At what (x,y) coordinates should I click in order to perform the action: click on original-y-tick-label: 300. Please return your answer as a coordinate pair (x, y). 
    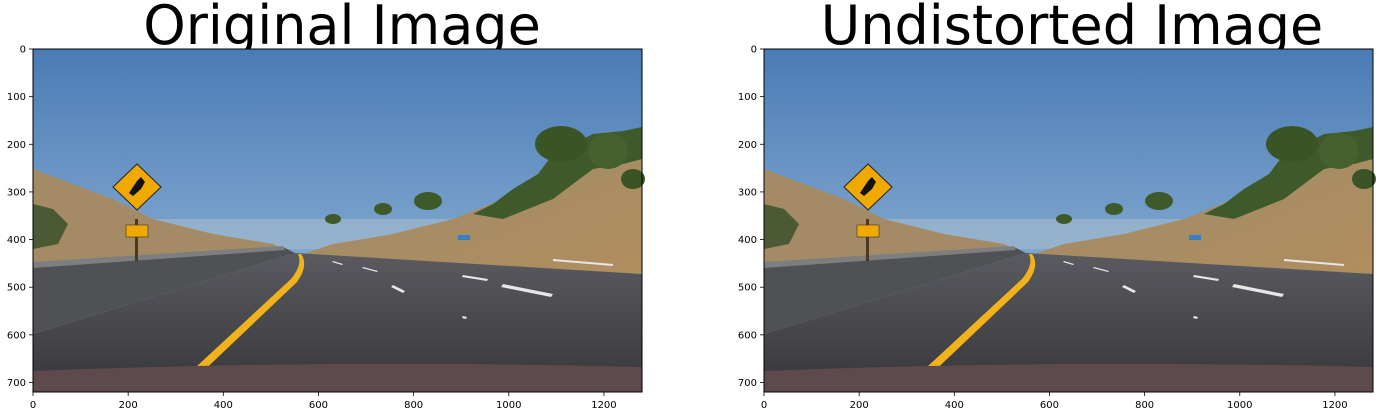
    Looking at the image, I should click on (16, 192).